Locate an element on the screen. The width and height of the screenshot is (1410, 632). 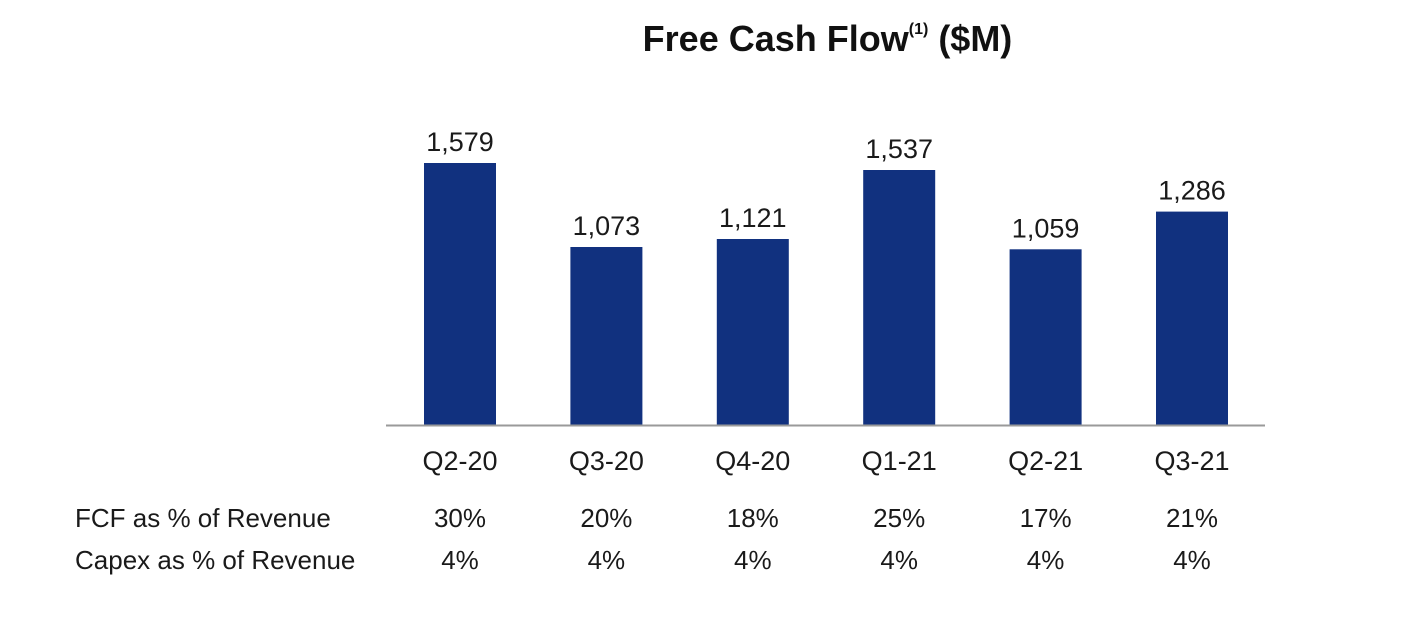
x-tick-label: Q2-20 is located at coordinates (459, 461).